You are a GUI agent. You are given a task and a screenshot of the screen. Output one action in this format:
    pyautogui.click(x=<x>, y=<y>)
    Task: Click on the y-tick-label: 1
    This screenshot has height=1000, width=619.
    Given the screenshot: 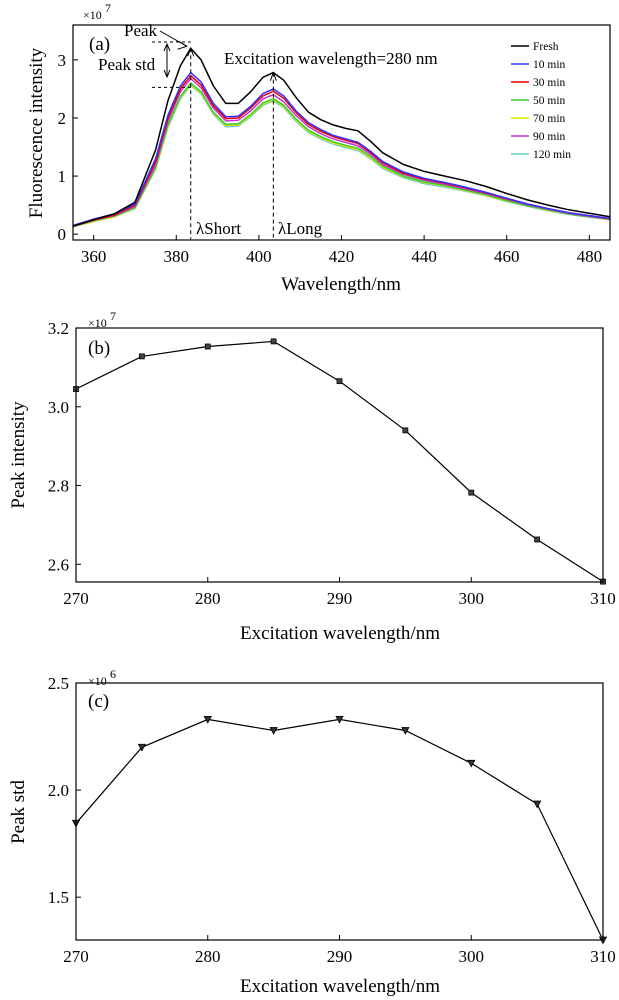 What is the action you would take?
    pyautogui.click(x=62, y=176)
    